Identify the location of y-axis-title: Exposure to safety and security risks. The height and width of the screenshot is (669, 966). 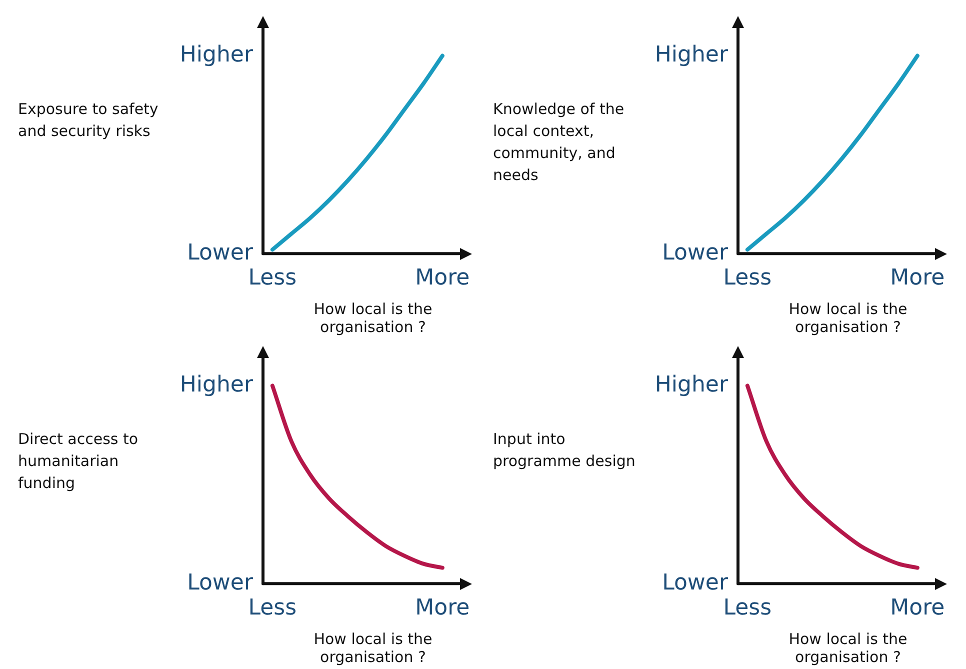
(89, 120).